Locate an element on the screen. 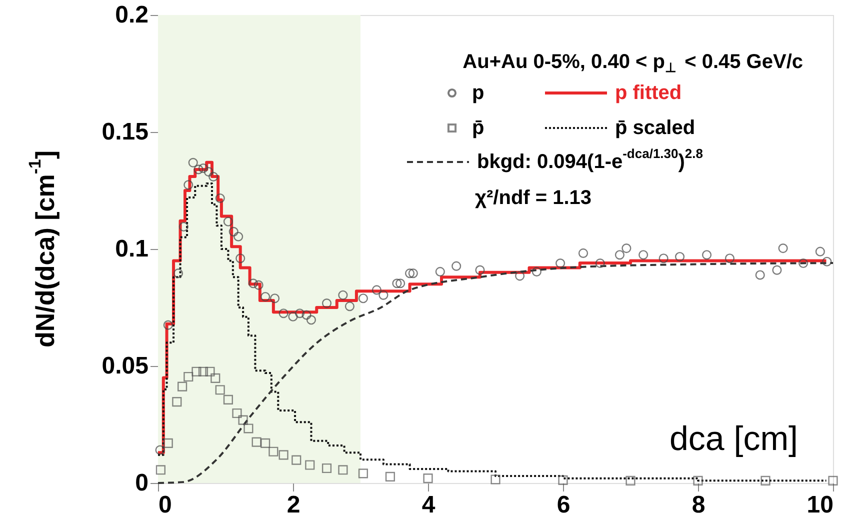 This screenshot has width=853, height=516. y-tick-label: 0.05 is located at coordinates (125, 366).